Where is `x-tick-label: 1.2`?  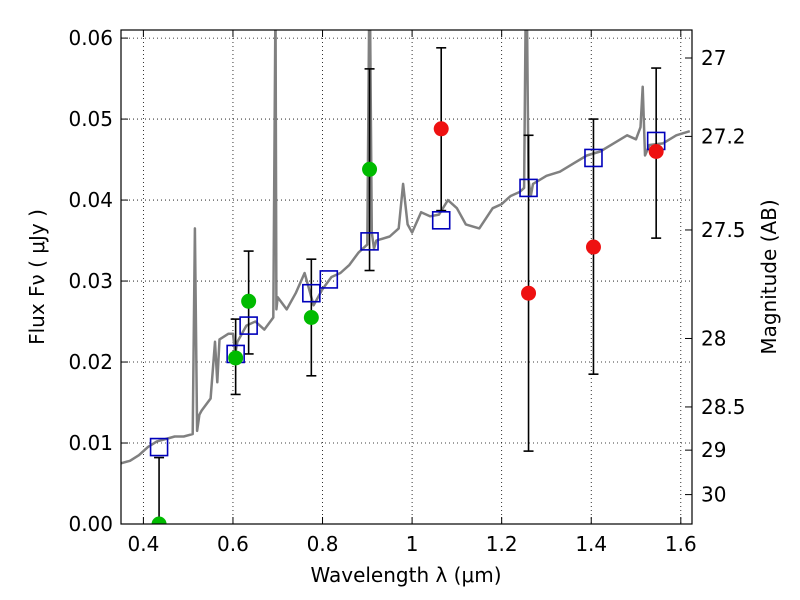
x-tick-label: 1.2 is located at coordinates (502, 544).